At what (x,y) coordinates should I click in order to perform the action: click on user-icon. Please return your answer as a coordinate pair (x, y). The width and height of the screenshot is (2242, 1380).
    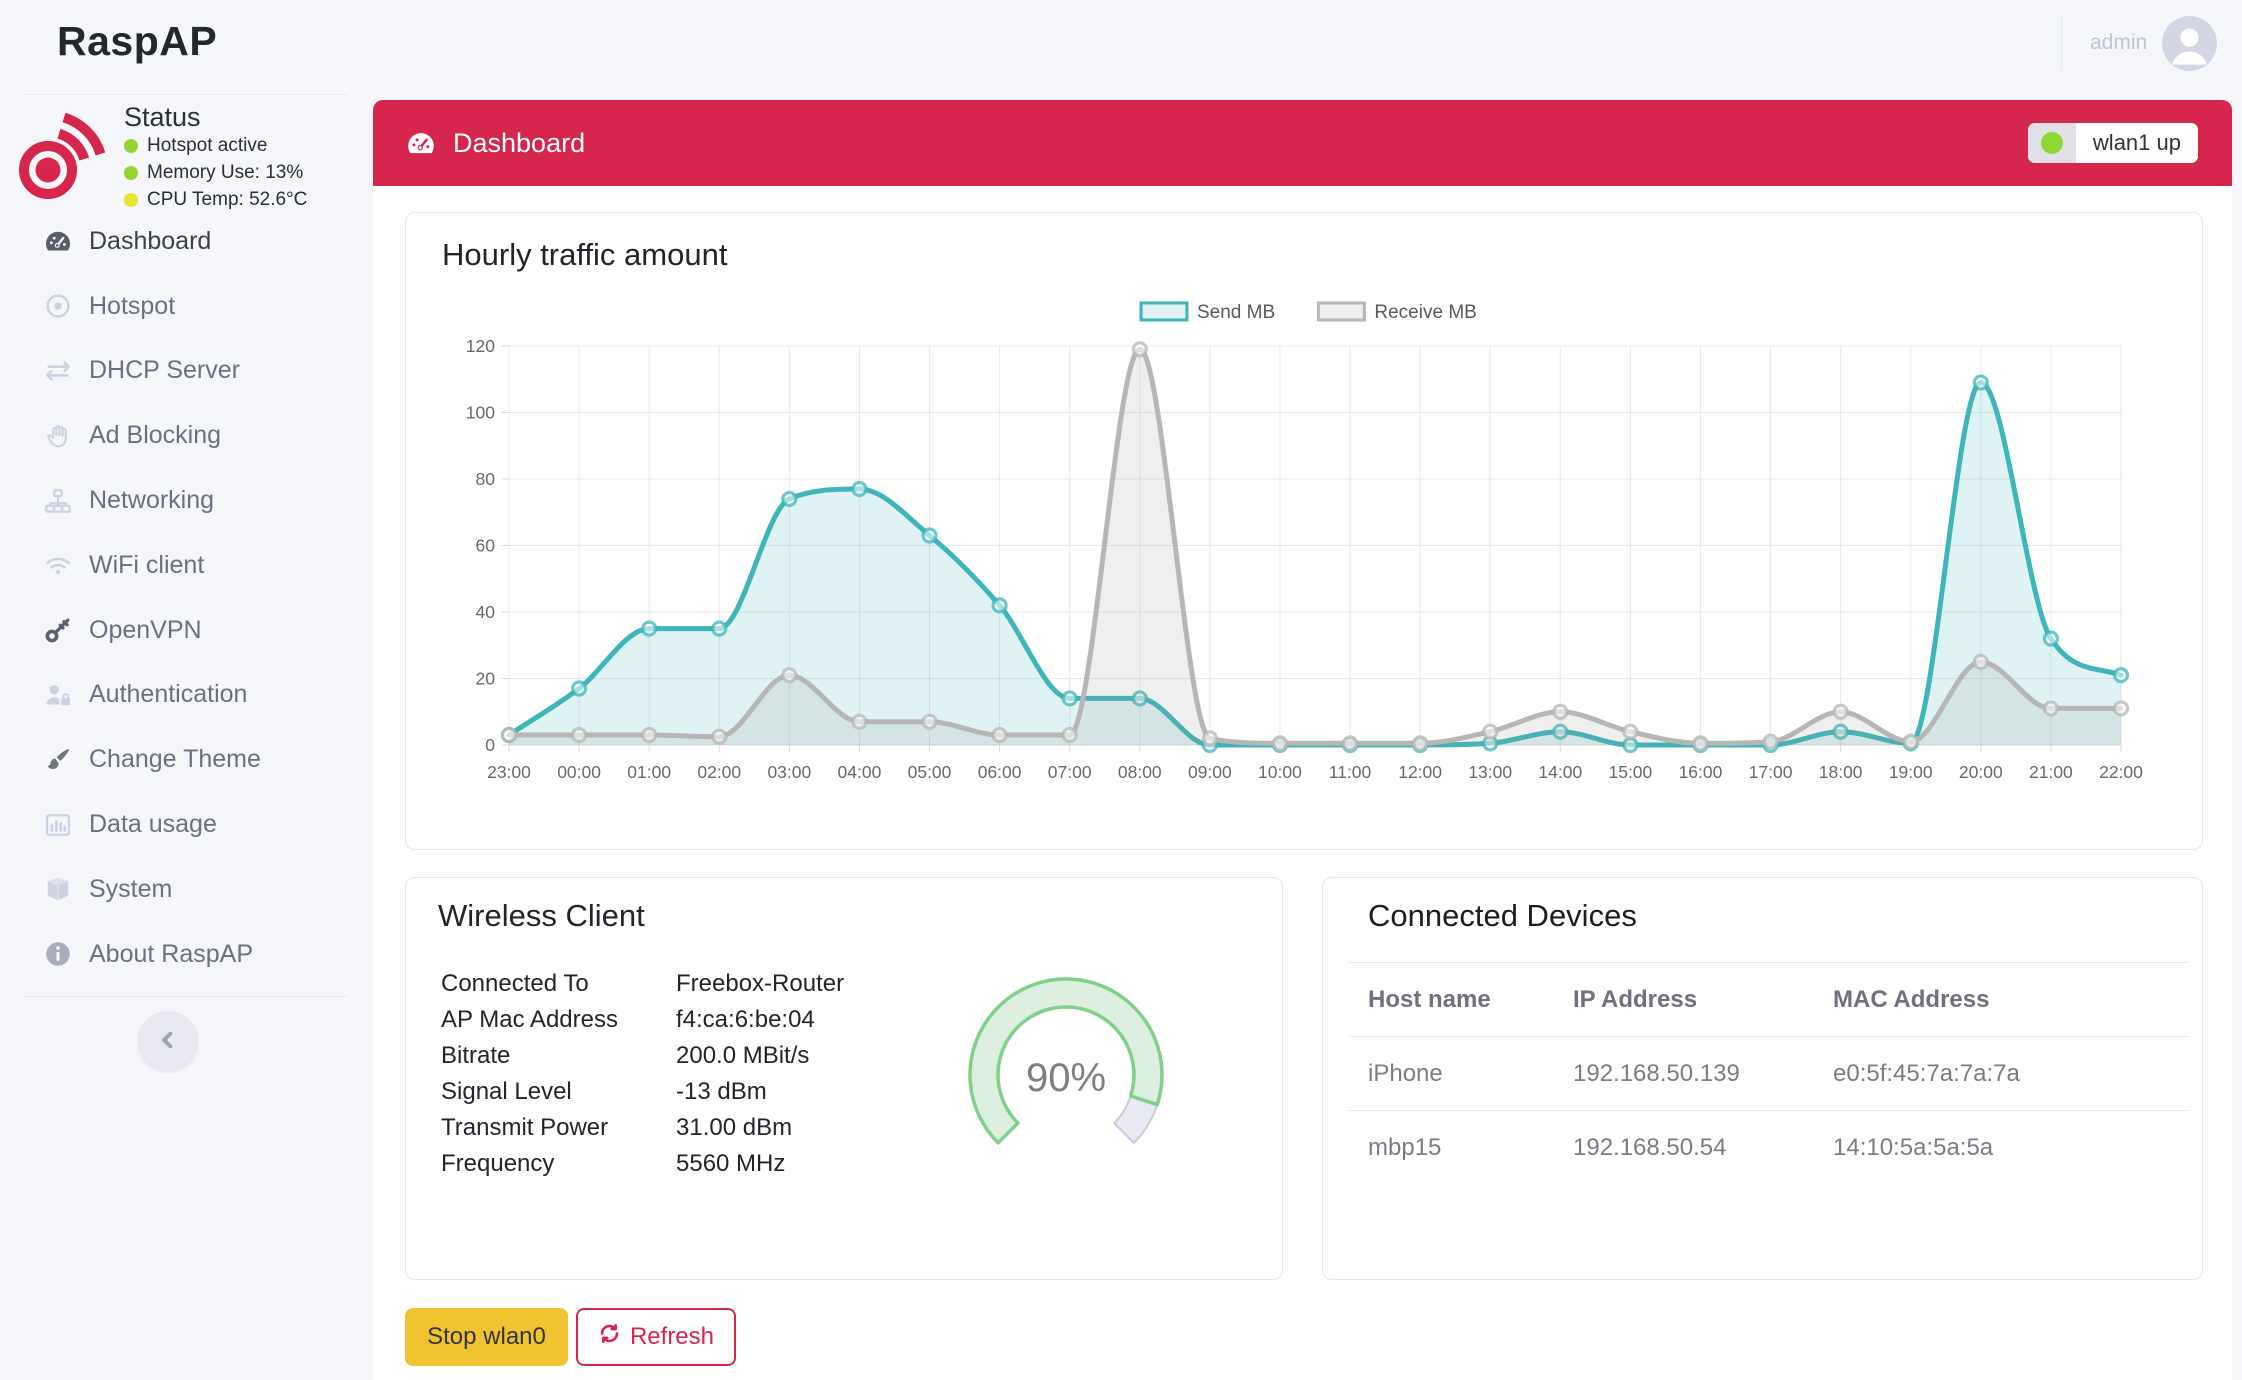
    Looking at the image, I should click on (2189, 46).